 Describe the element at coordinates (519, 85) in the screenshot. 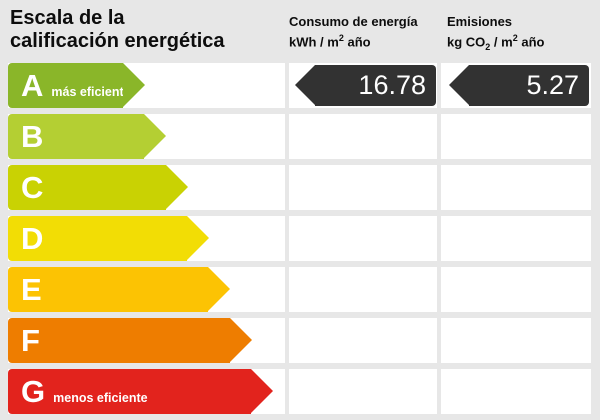

I see `emisiones-value-badge: 5.27` at that location.